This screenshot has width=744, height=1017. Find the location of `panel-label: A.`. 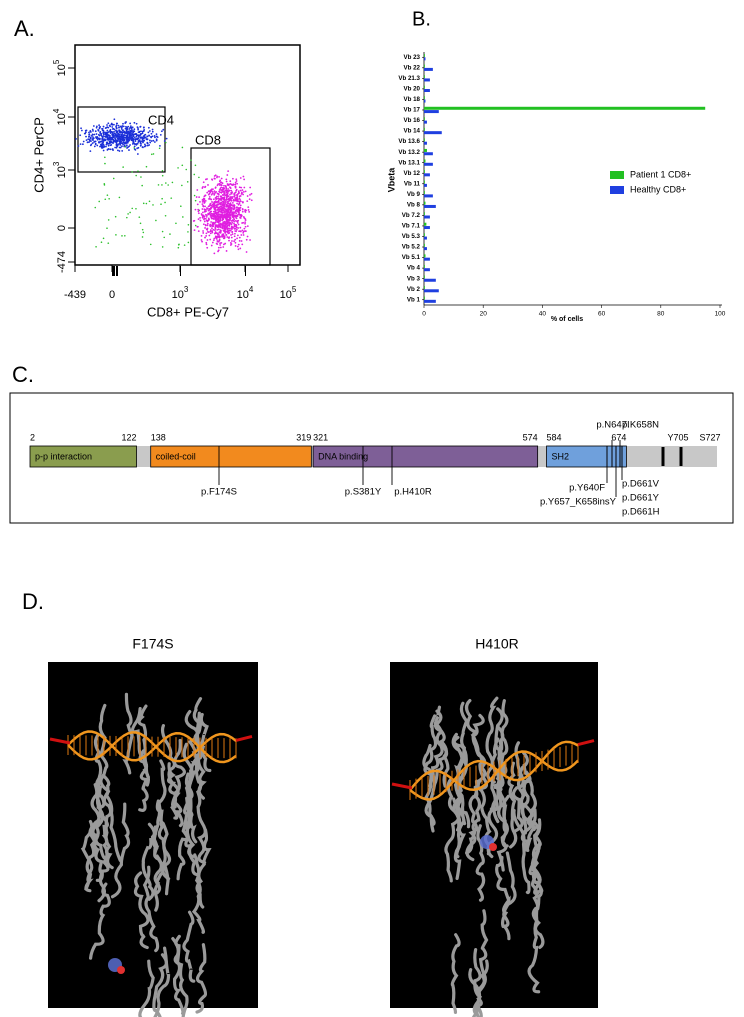

panel-label: A. is located at coordinates (24, 28).